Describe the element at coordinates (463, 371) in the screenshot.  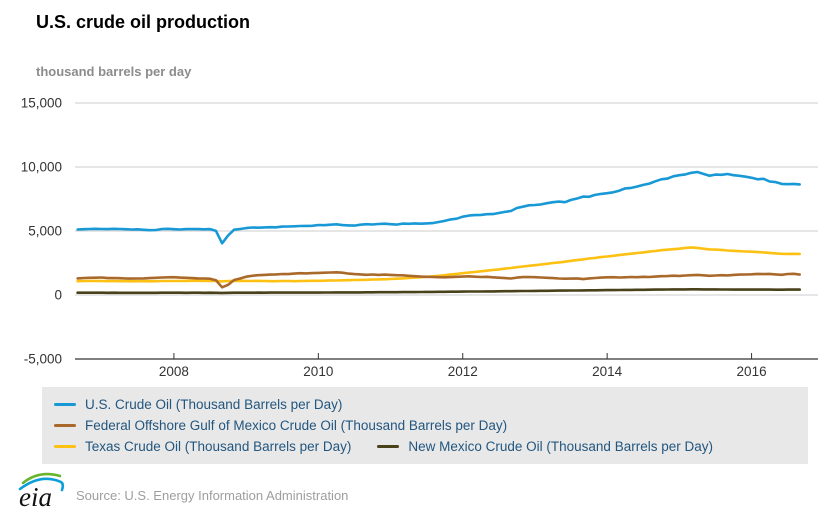
I see `x-tick-label: 2012` at that location.